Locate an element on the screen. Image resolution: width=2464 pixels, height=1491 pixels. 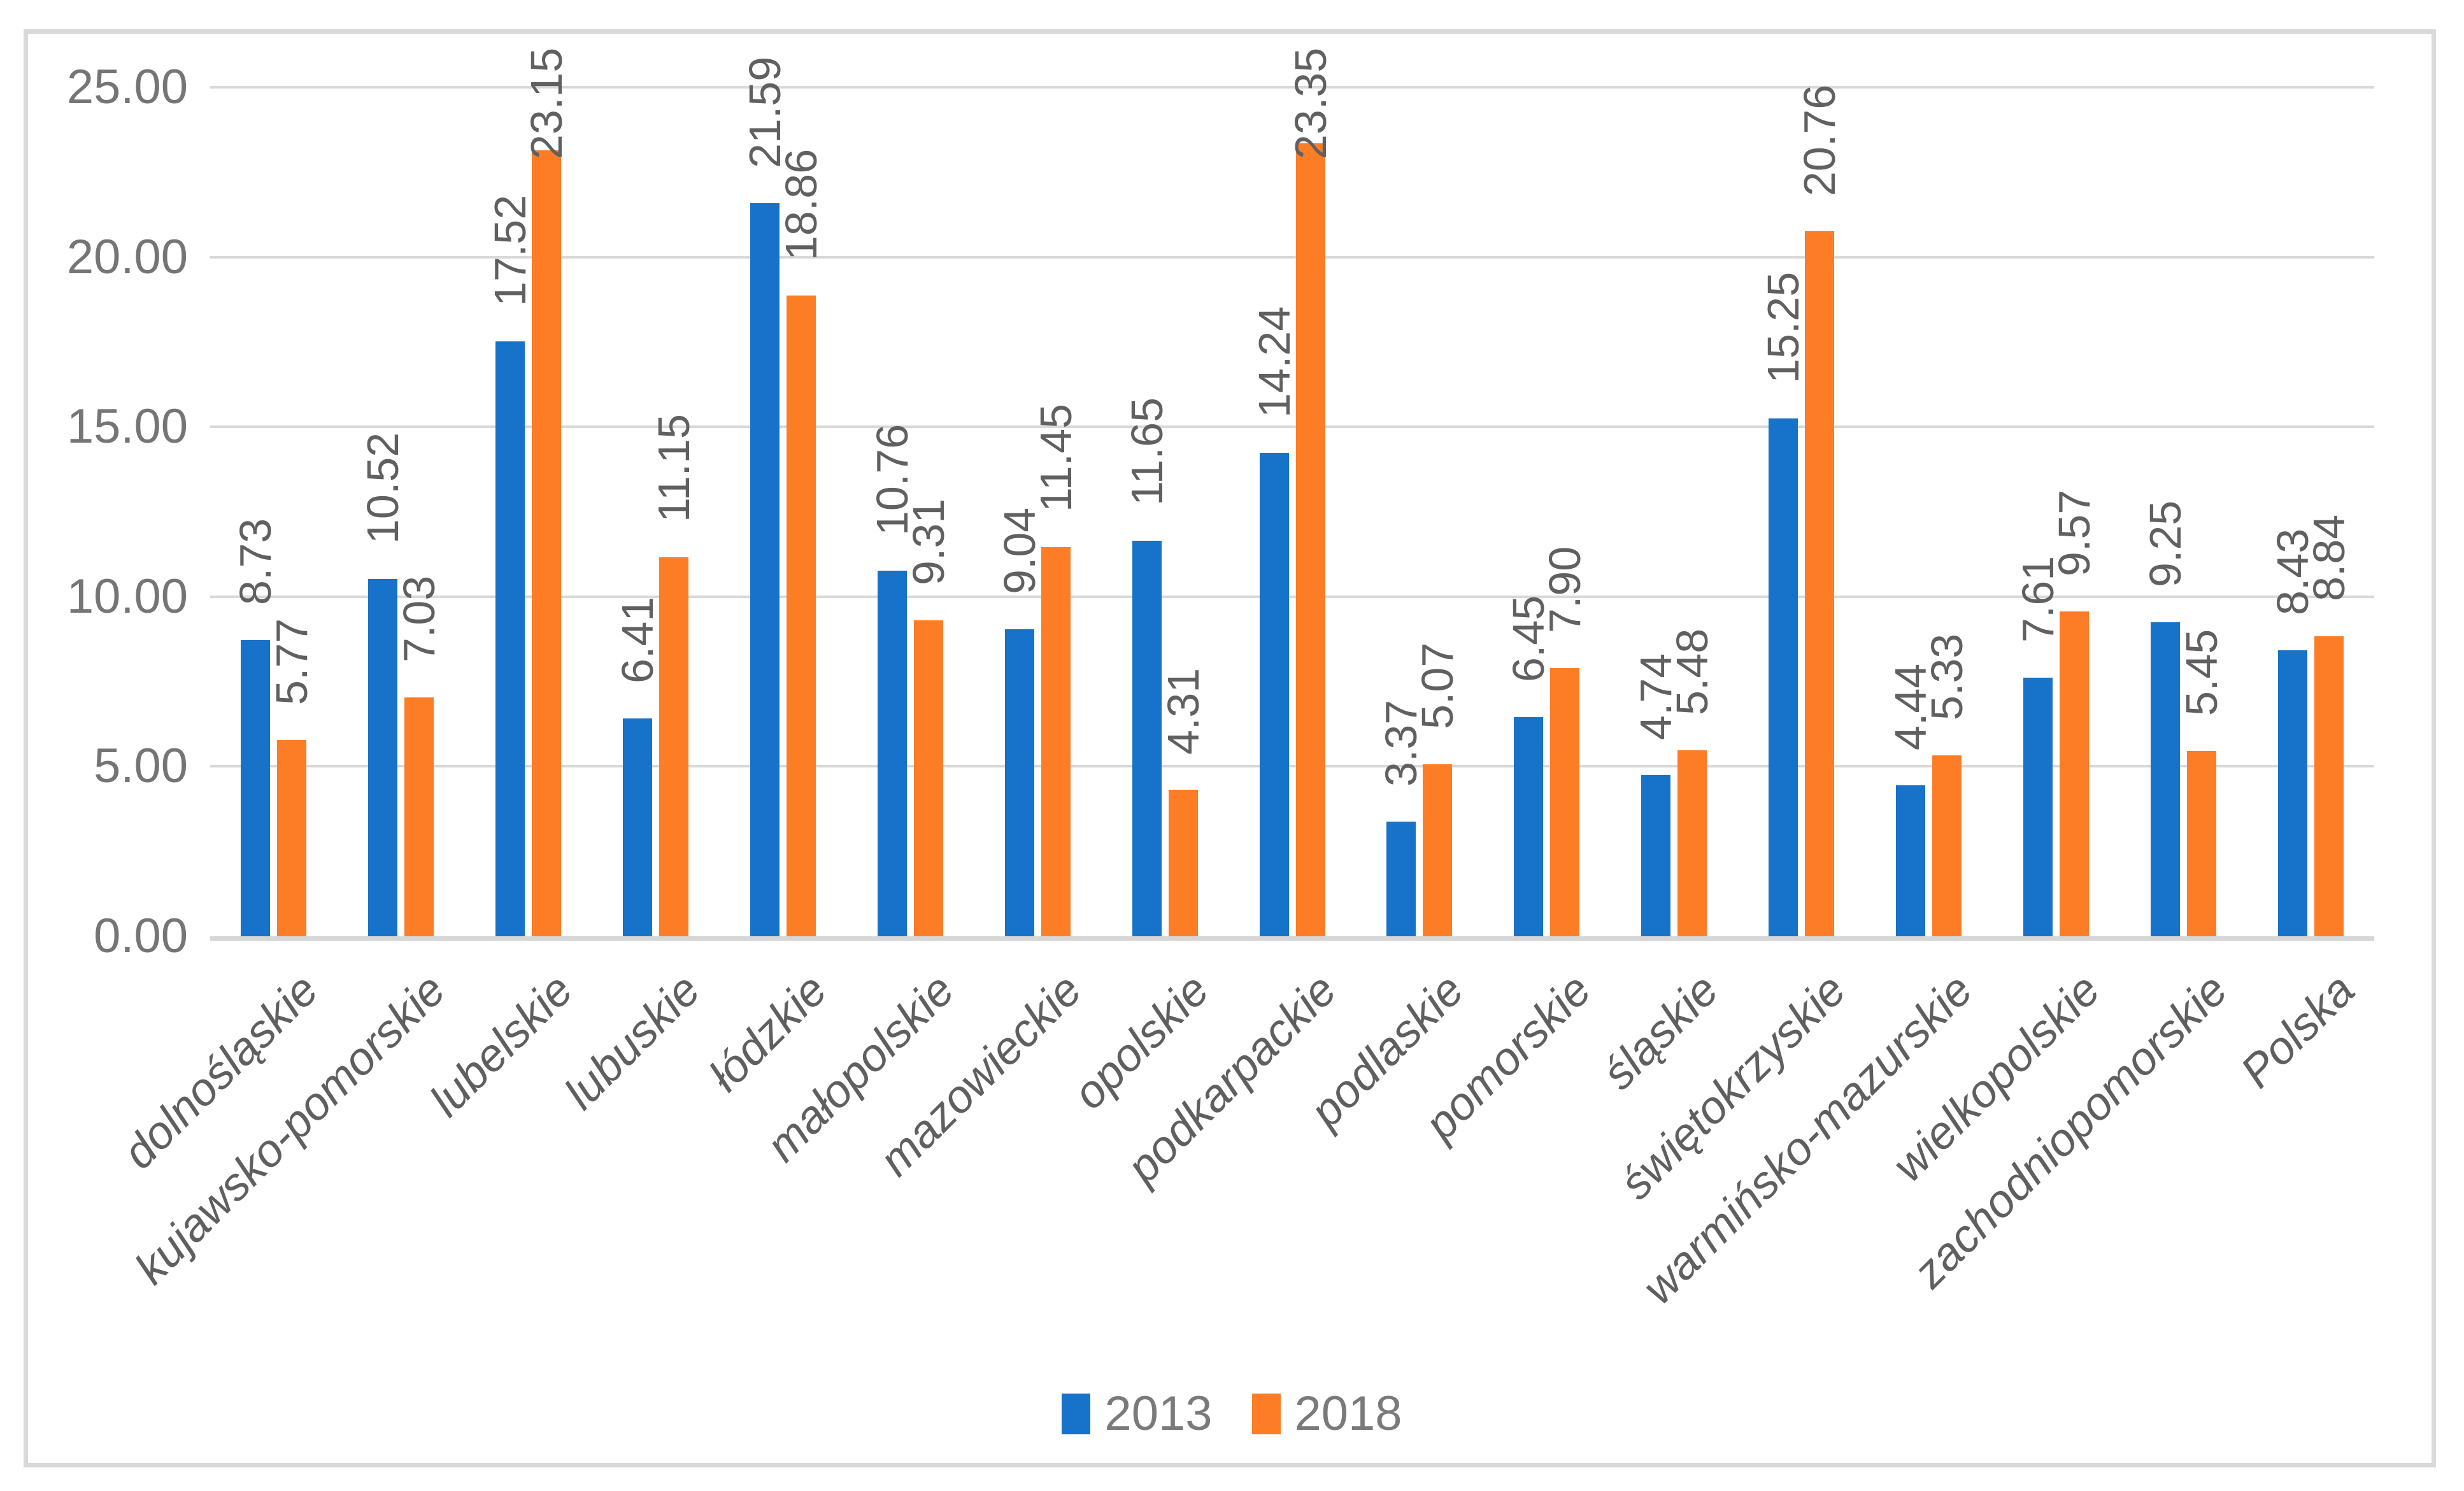
bar-2018-mazowieckie is located at coordinates (1056, 742).